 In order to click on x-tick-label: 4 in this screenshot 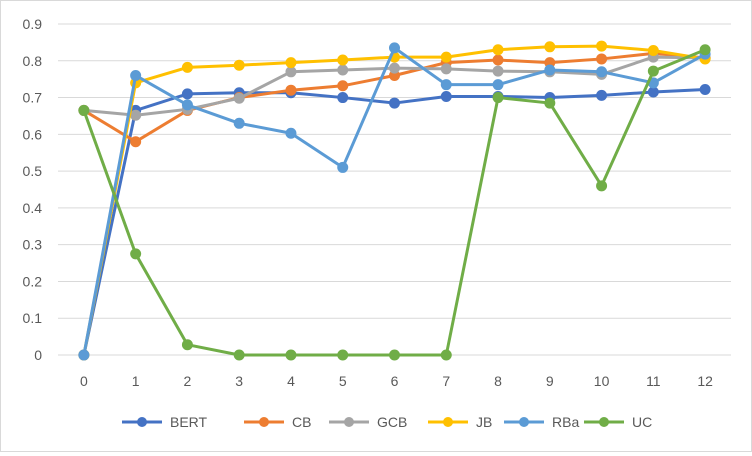, I will do `click(291, 381)`.